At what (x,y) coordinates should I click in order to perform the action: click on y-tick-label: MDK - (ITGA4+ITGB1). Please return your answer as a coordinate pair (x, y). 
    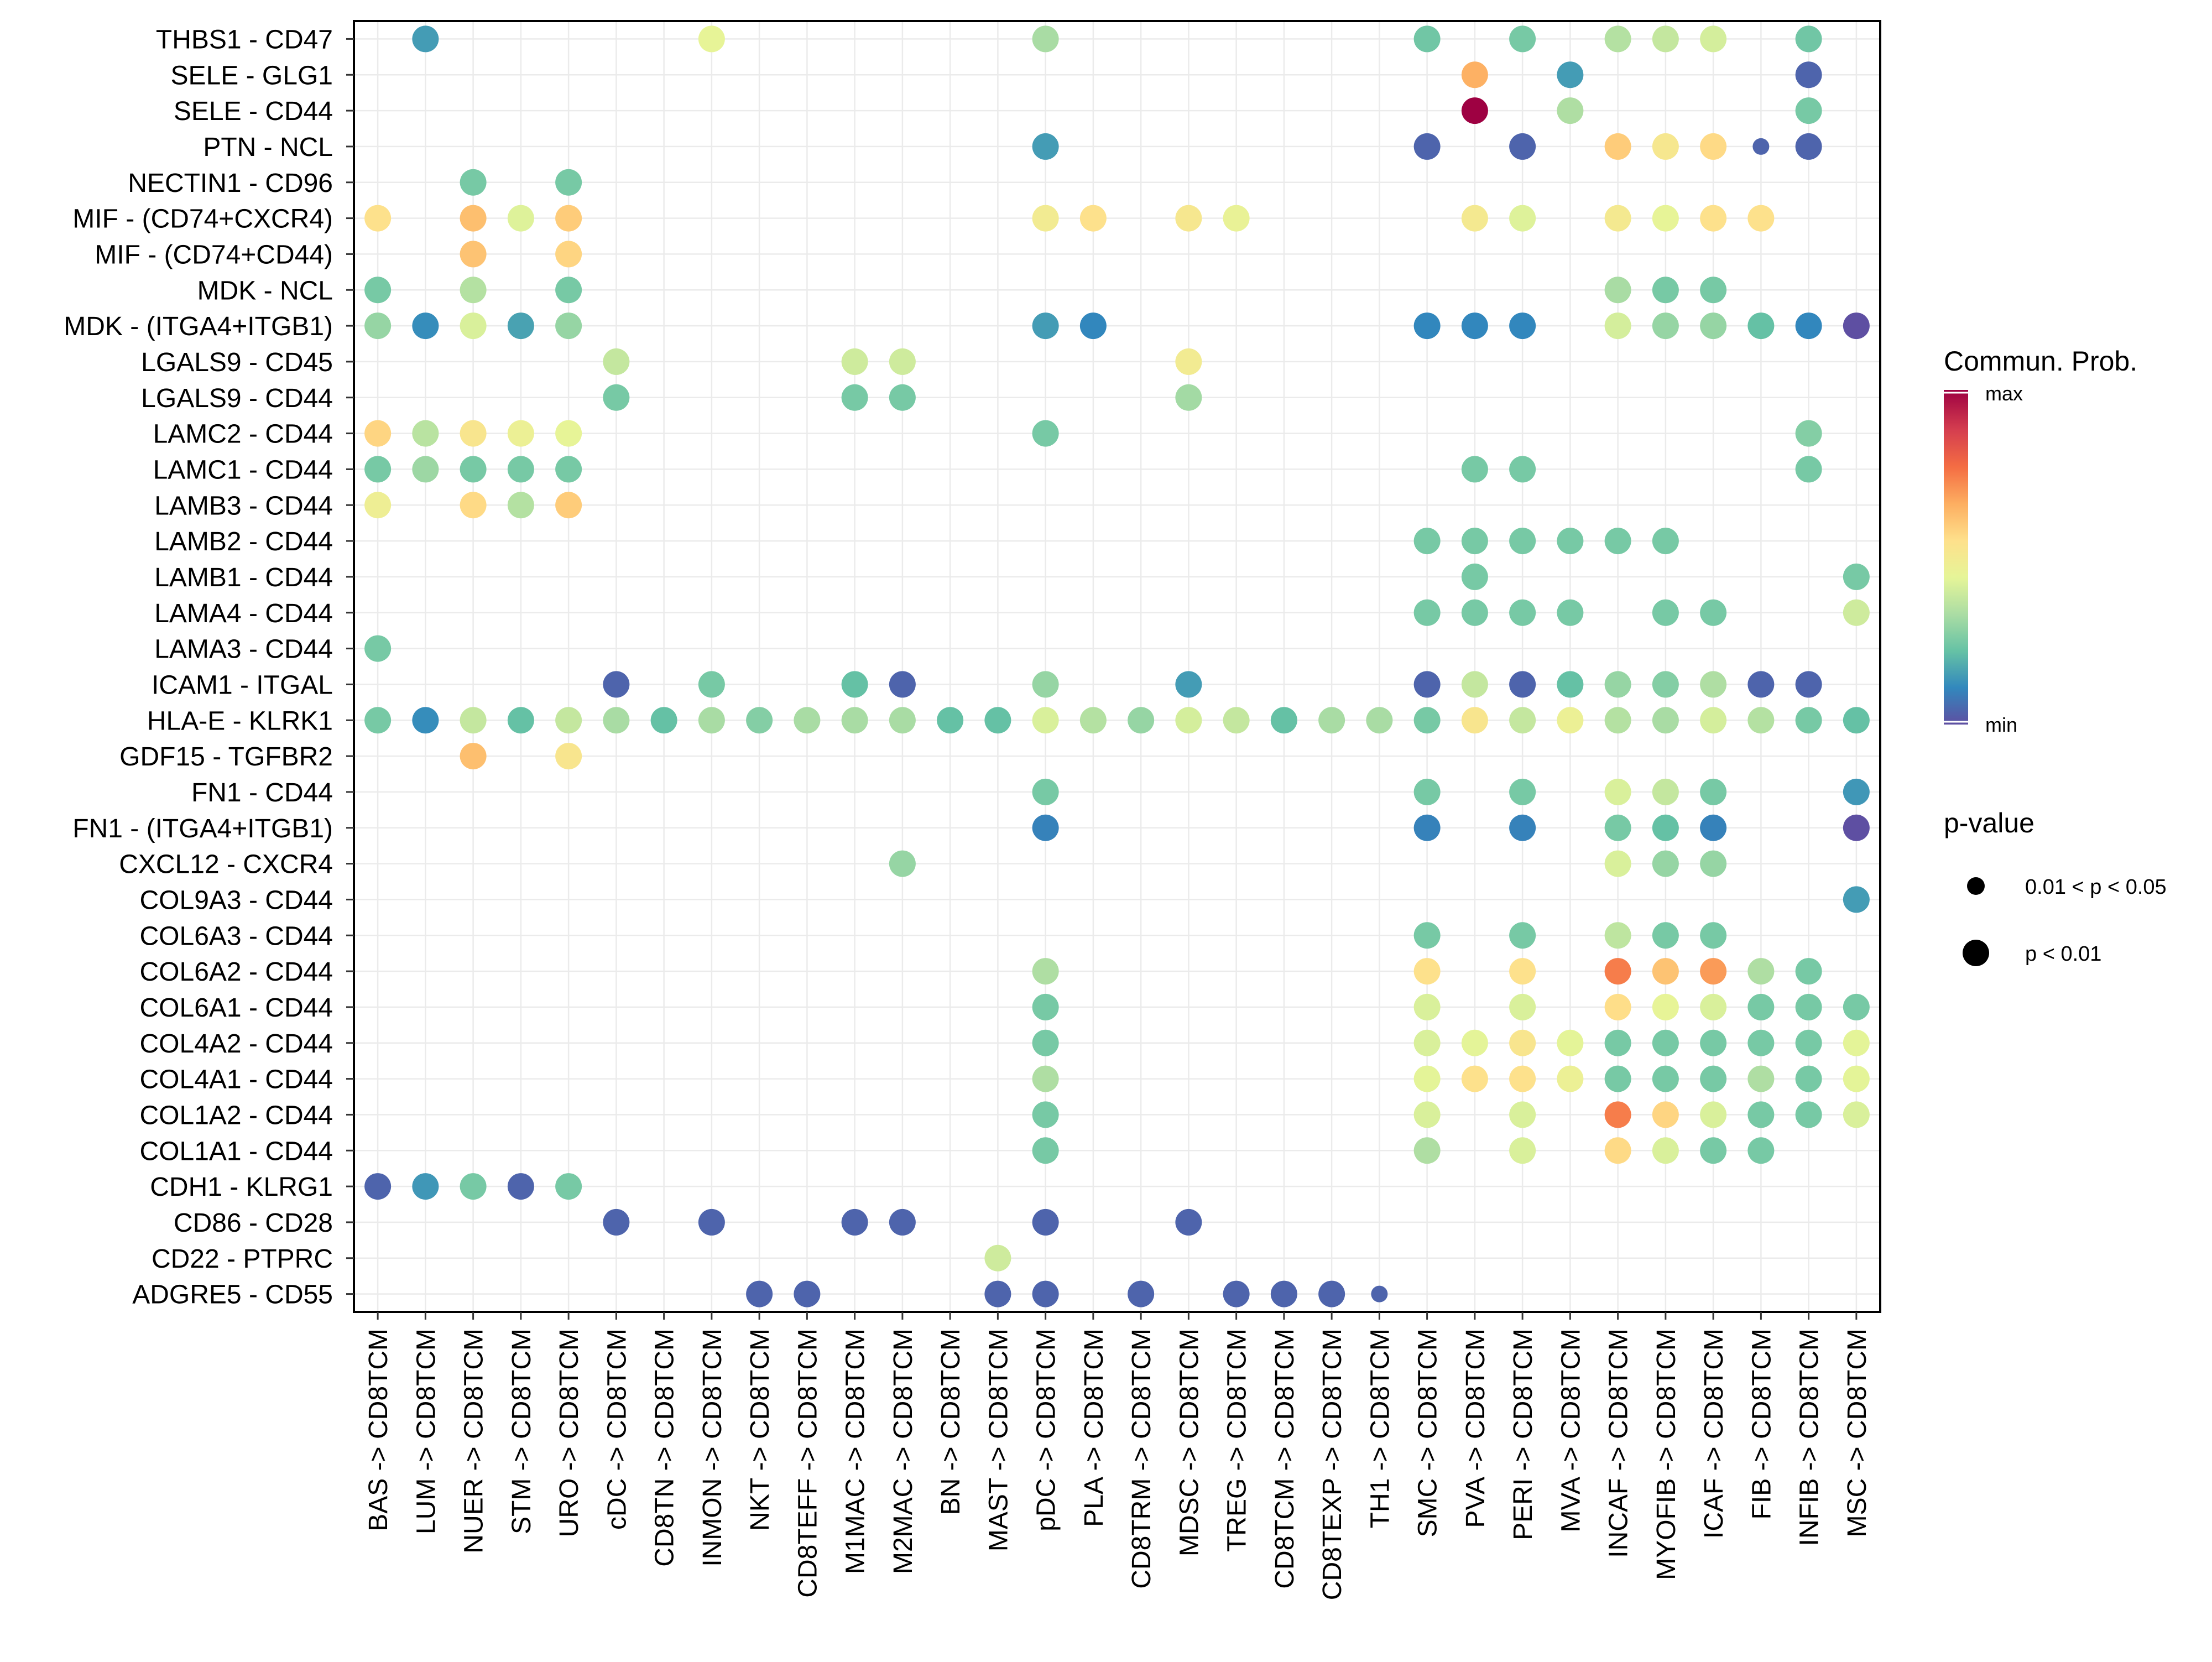
    Looking at the image, I should click on (199, 326).